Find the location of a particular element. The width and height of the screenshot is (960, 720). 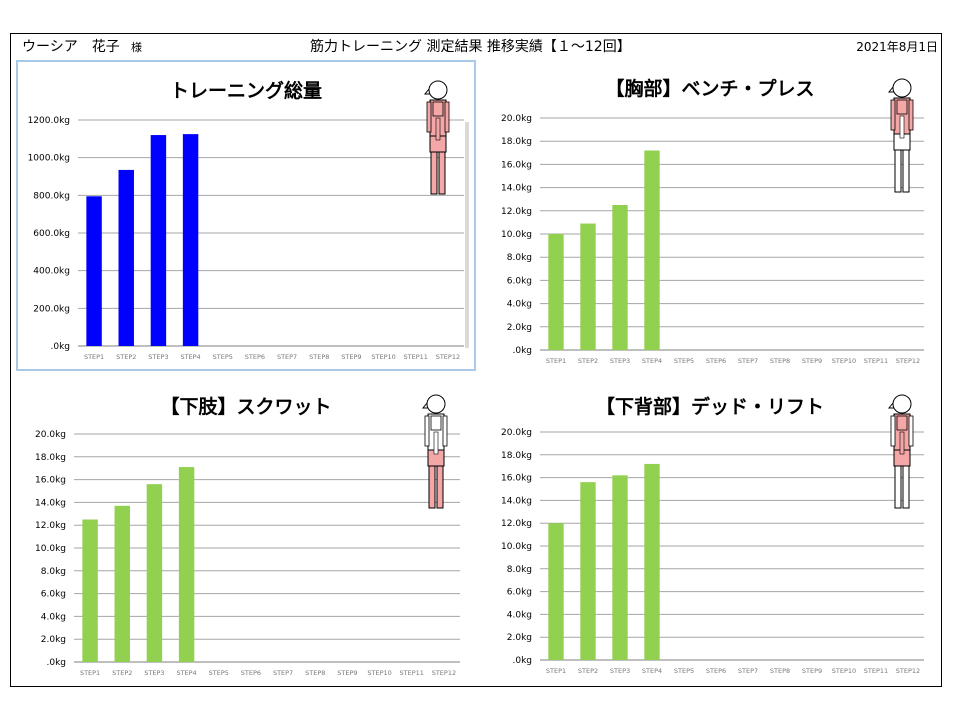

y-tick-label: 1000.0kg is located at coordinates (49, 159).